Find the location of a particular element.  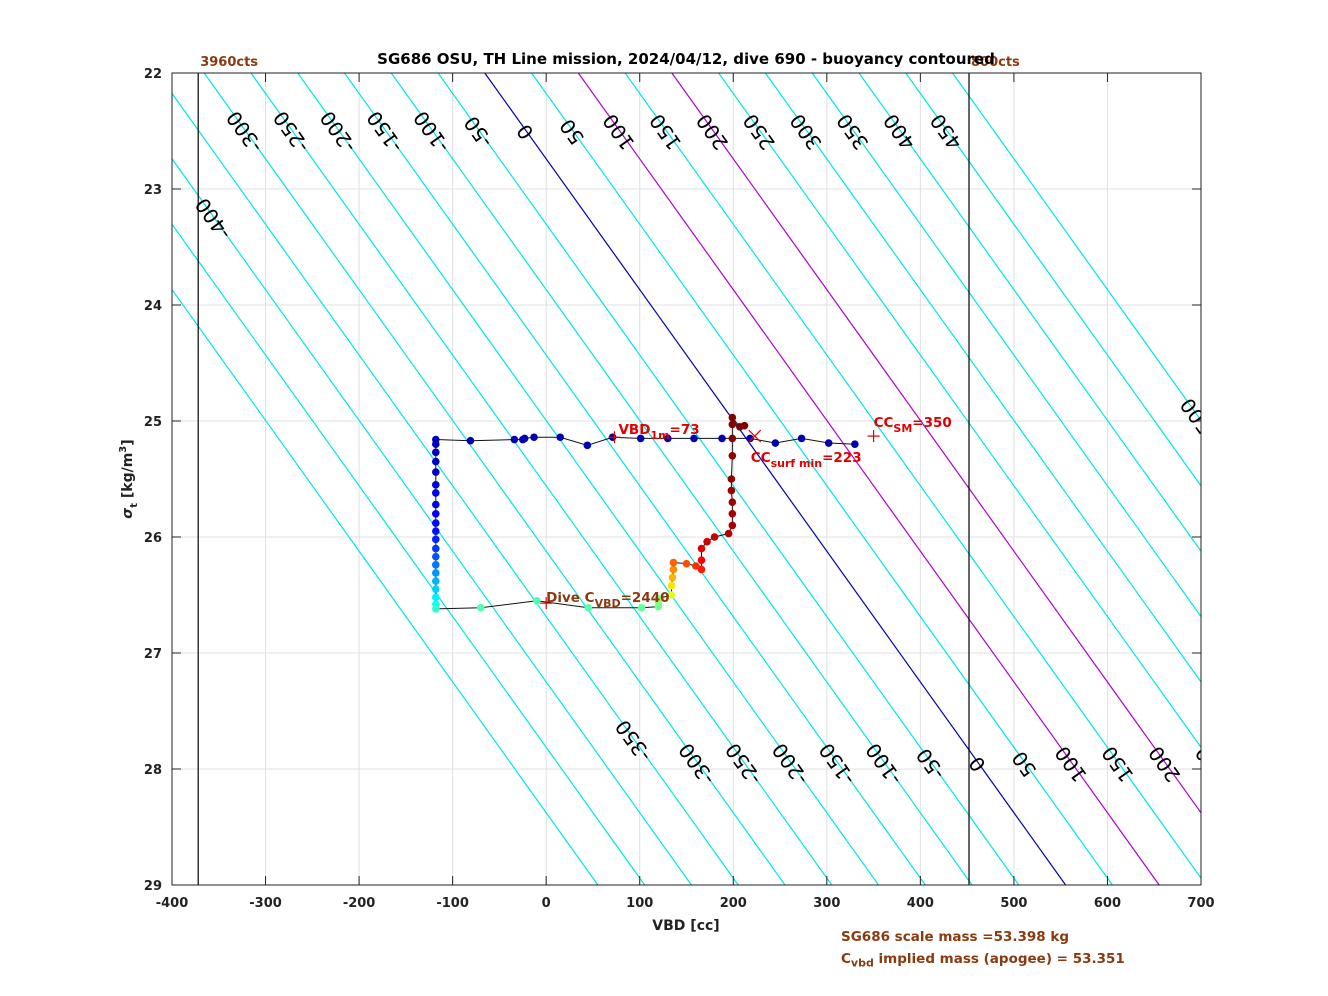

contour-label: -50 is located at coordinates (478, 132).